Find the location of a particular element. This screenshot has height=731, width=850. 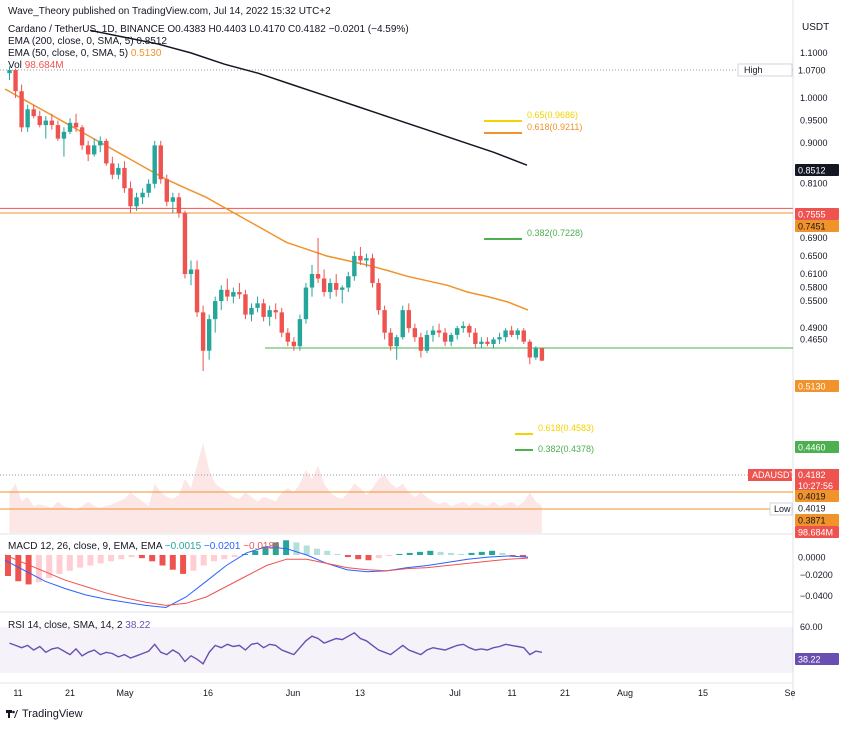

volume-tag: 98.684M is located at coordinates (817, 532).